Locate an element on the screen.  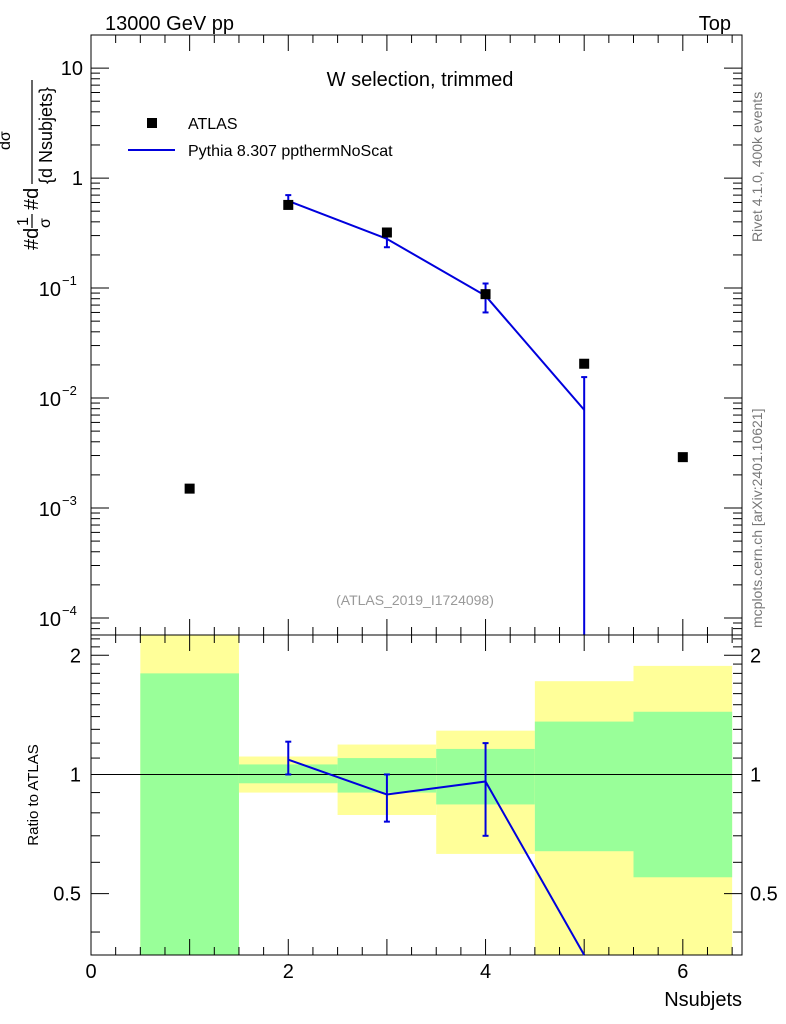
legend: ATLAS Pythia 8.307 ppthermNoScat is located at coordinates (260, 138).